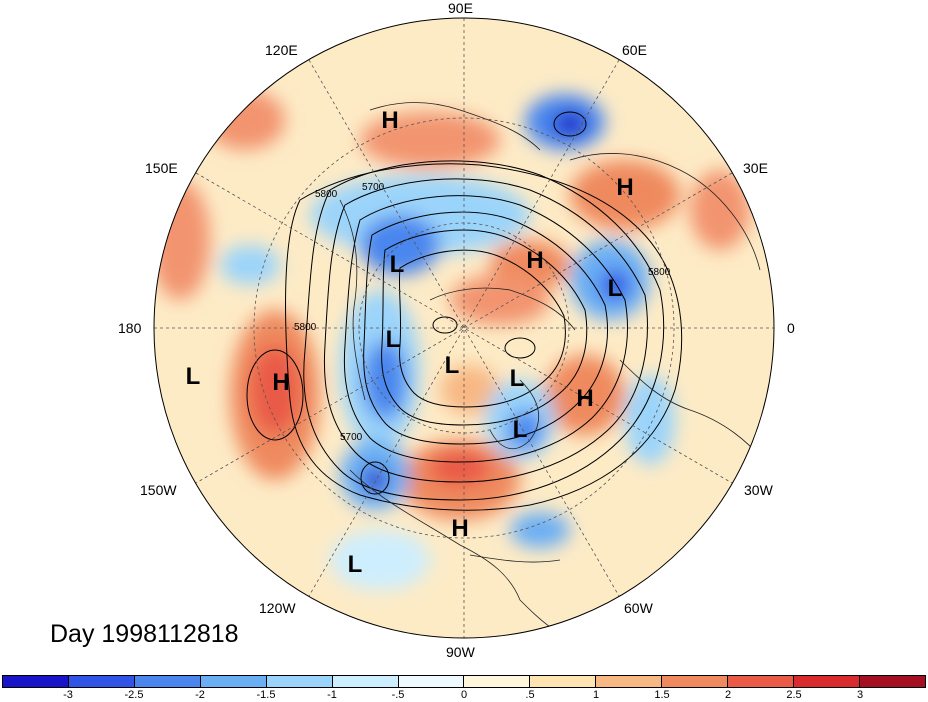 The image size is (928, 702). I want to click on colorbar-tick-label: -3, so click(68, 695).